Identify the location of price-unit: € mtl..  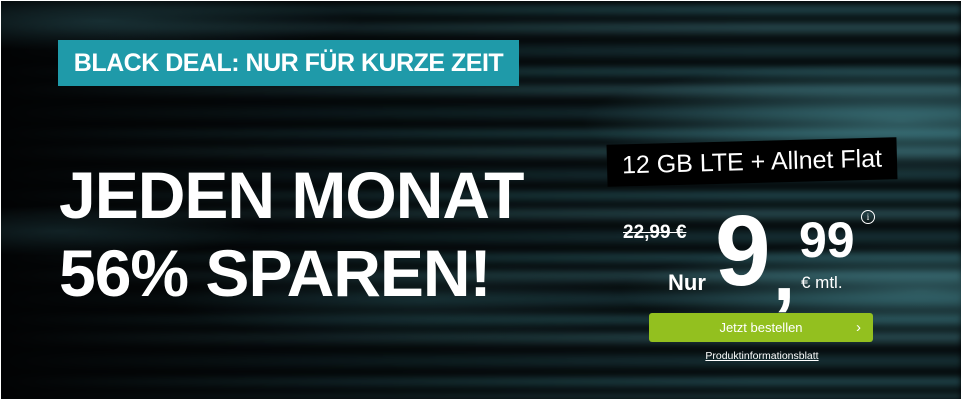
(822, 282).